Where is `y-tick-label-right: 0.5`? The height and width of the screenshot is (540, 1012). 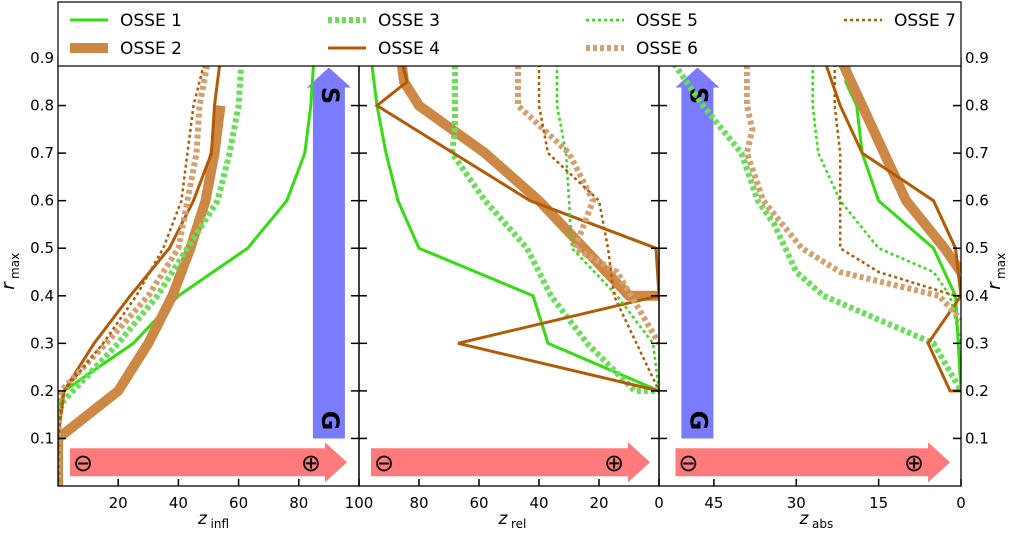 y-tick-label-right: 0.5 is located at coordinates (977, 248).